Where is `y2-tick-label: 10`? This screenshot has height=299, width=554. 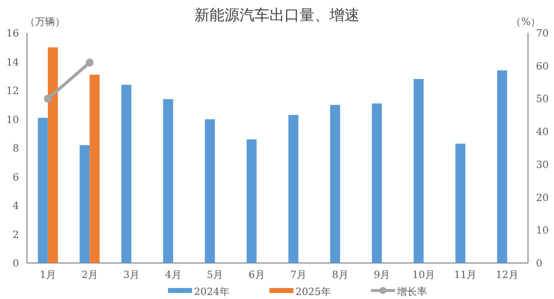 y2-tick-label: 10 is located at coordinates (542, 231).